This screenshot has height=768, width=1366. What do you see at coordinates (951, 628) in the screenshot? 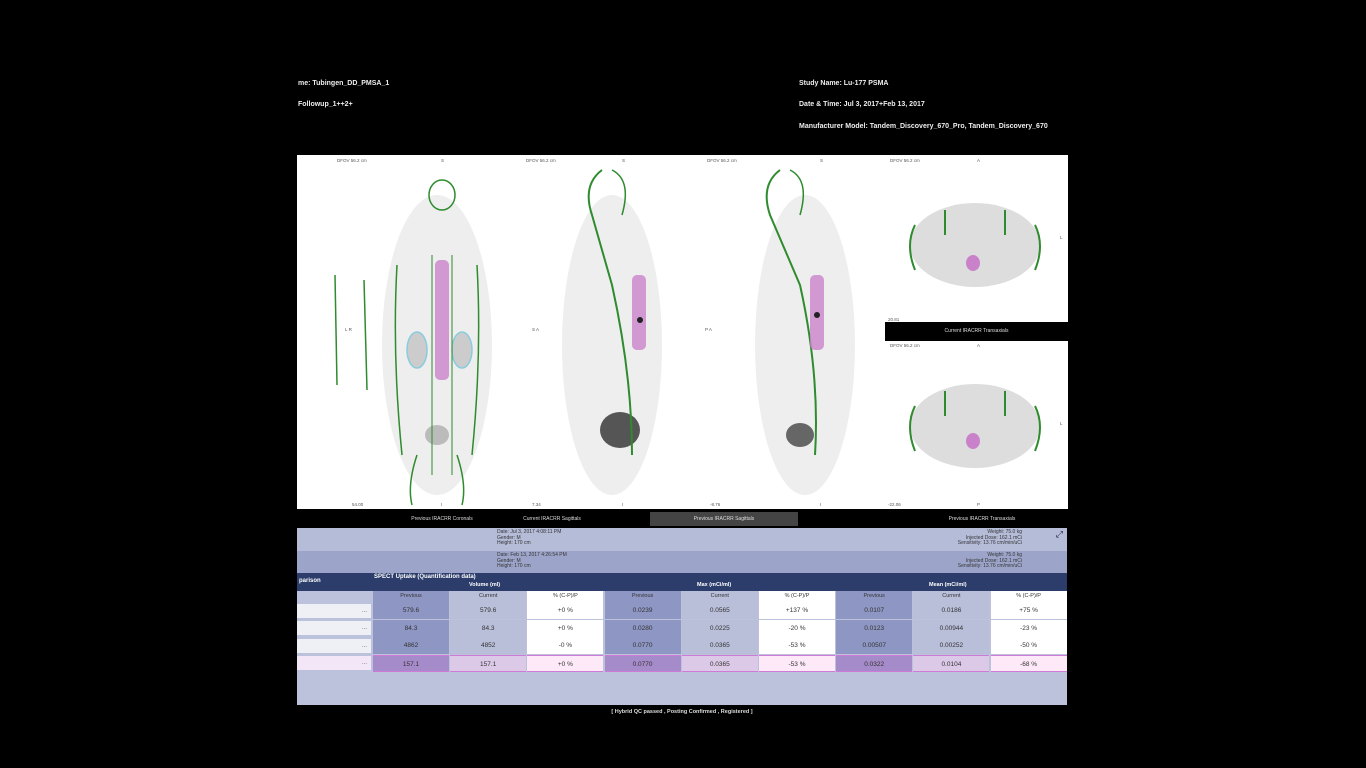
I see `table-cell: 0.00944` at bounding box center [951, 628].